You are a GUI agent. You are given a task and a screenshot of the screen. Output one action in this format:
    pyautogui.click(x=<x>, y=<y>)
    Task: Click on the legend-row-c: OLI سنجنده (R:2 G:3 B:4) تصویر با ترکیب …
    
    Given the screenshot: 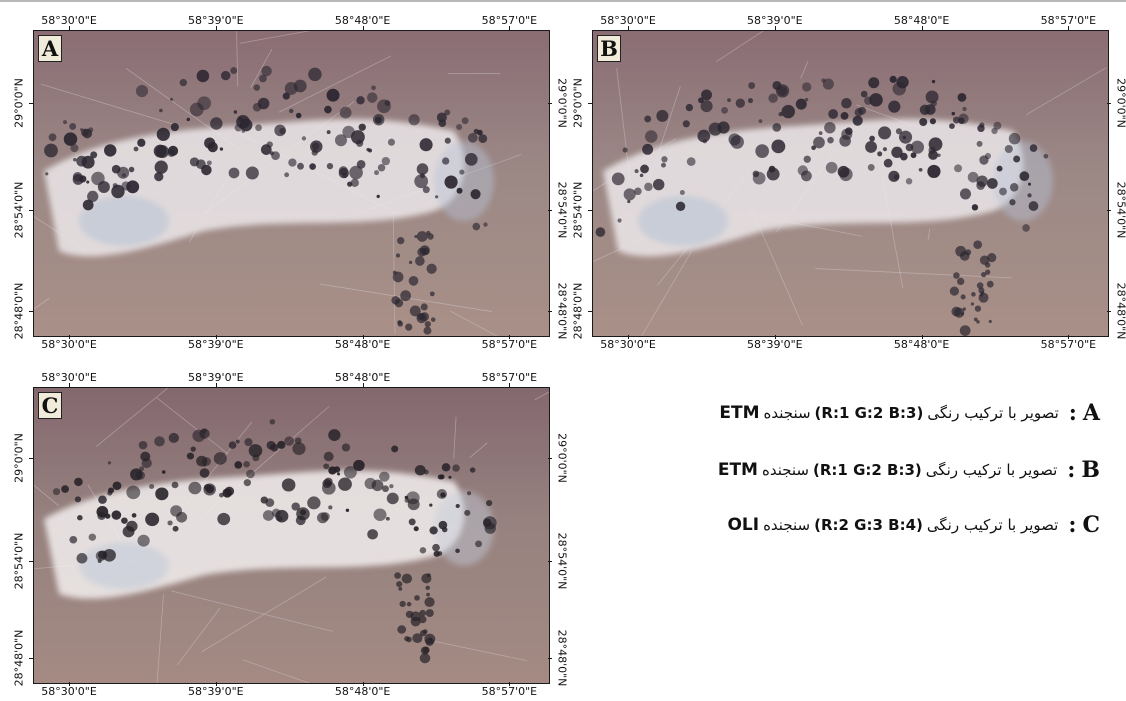 What is the action you would take?
    pyautogui.click(x=913, y=525)
    